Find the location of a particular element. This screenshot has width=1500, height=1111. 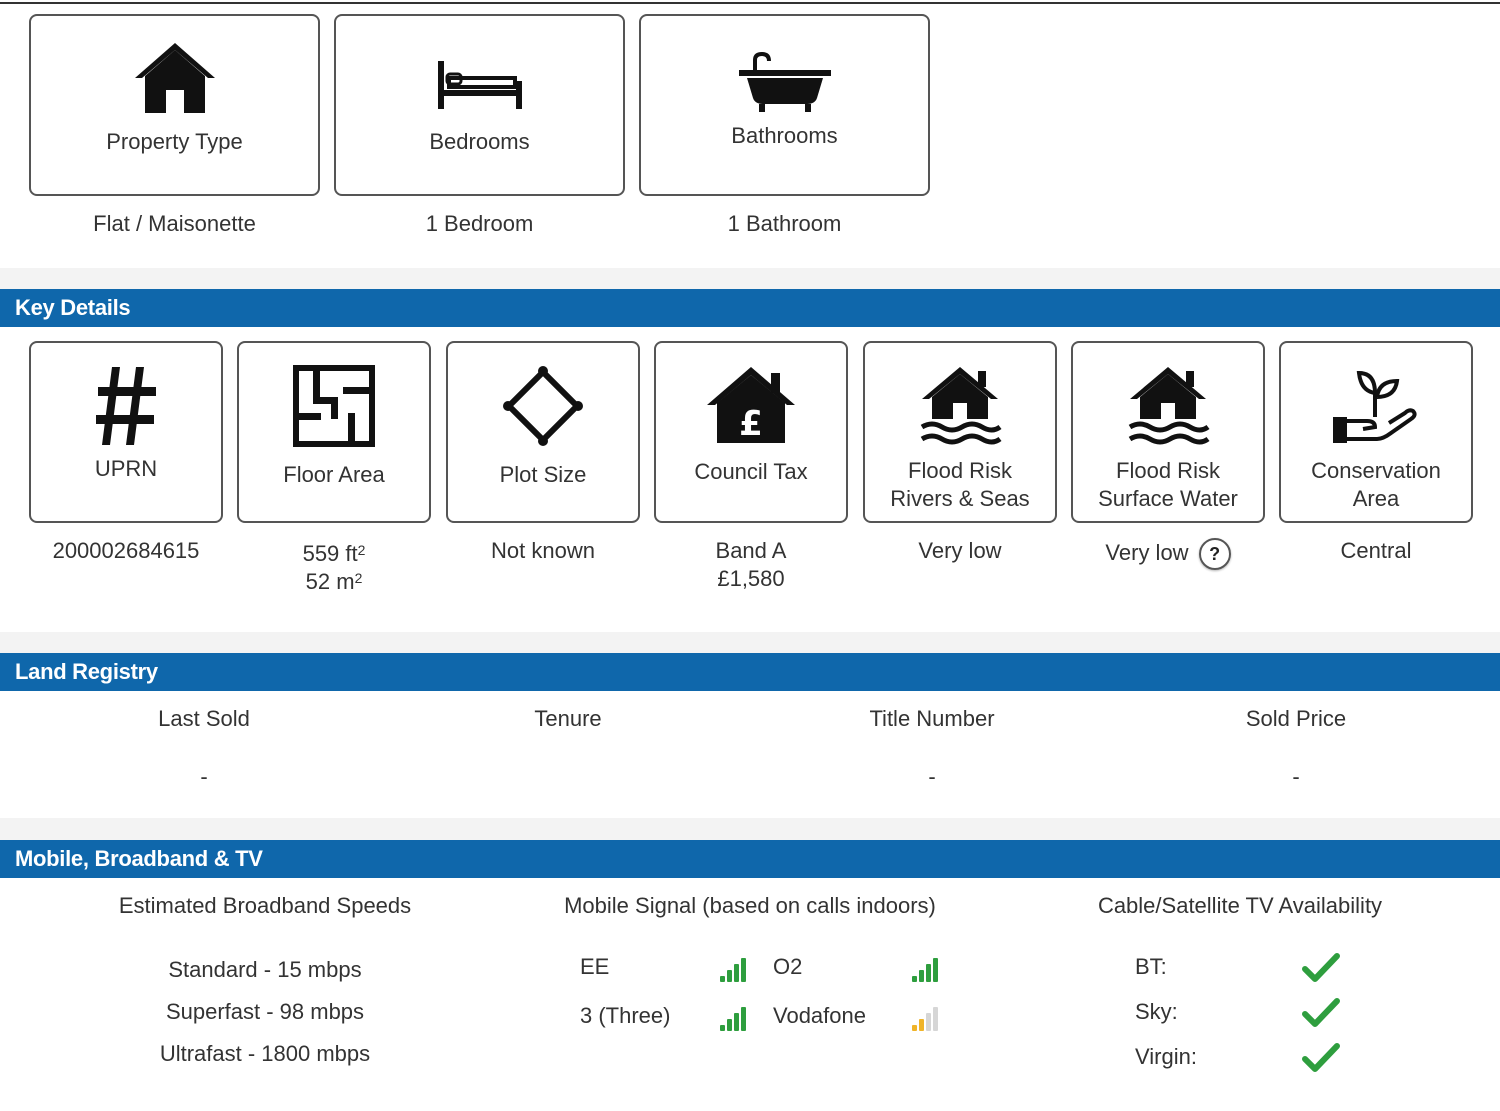

tenure-label: Tenure is located at coordinates (568, 718).